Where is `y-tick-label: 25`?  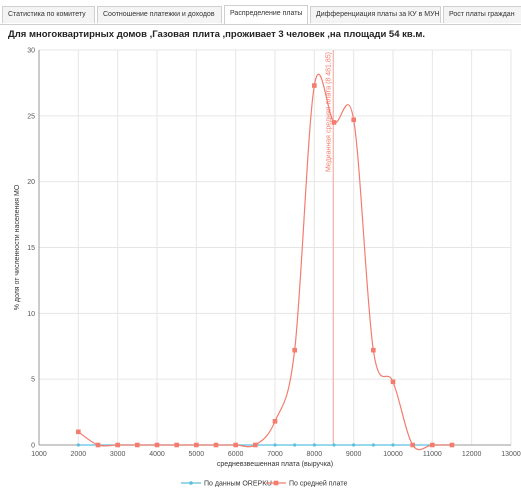 y-tick-label: 25 is located at coordinates (31, 116).